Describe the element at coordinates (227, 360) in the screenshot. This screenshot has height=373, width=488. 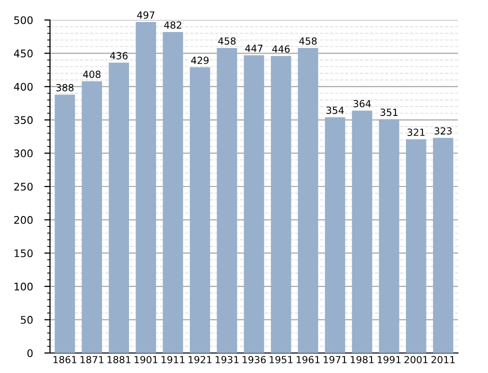
I see `x-tick-label: 1931` at that location.